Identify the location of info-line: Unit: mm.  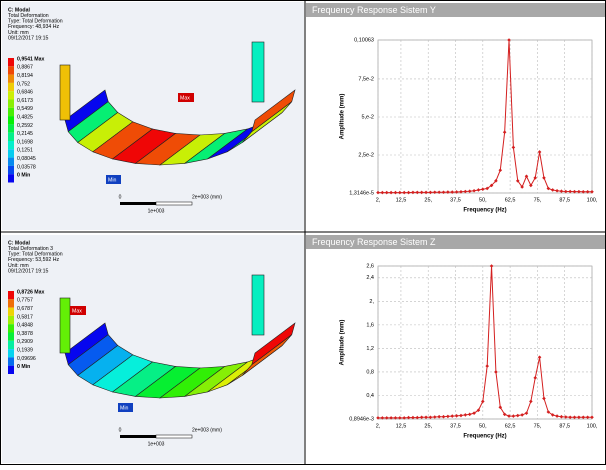
(18, 33).